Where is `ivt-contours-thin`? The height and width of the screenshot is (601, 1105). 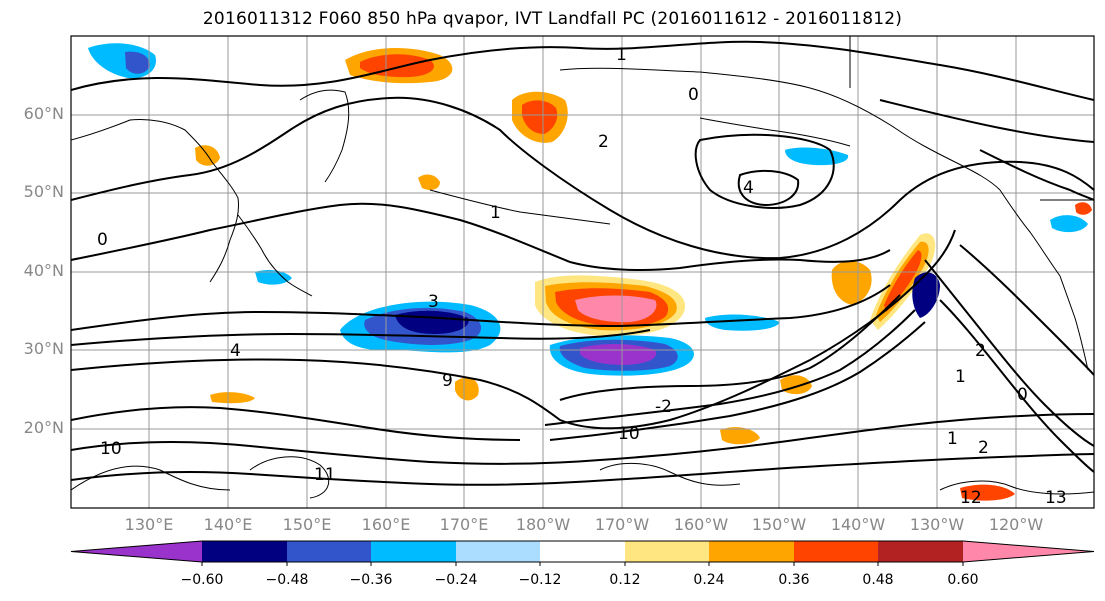
ivt-contours-thin is located at coordinates (582, 477).